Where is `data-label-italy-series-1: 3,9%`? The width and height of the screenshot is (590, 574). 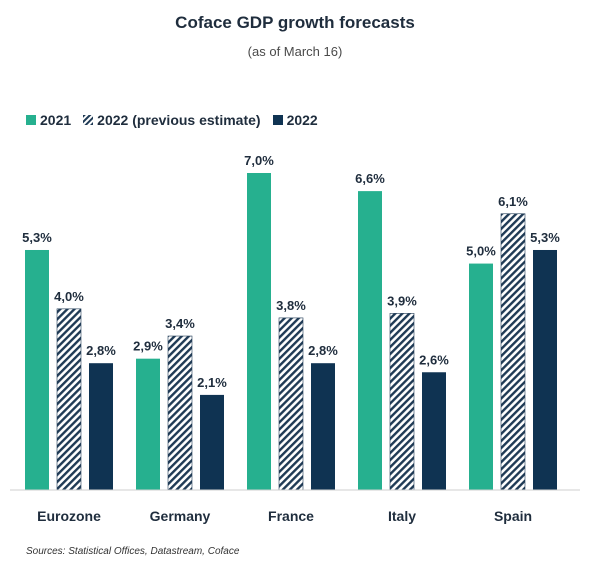
data-label-italy-series-1: 3,9% is located at coordinates (402, 300).